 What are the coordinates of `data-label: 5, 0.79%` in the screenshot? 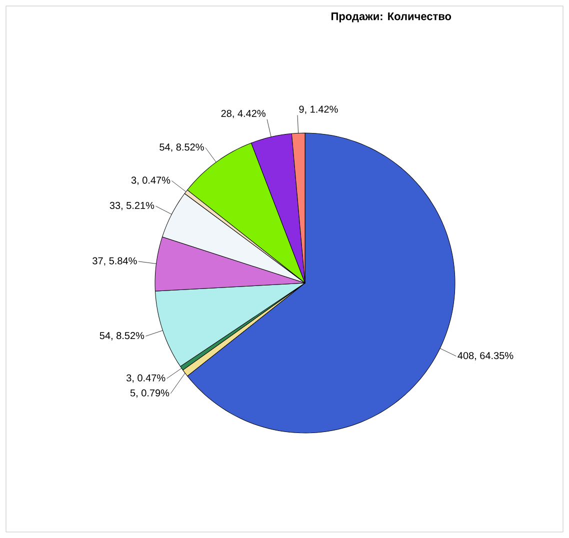 It's located at (150, 393).